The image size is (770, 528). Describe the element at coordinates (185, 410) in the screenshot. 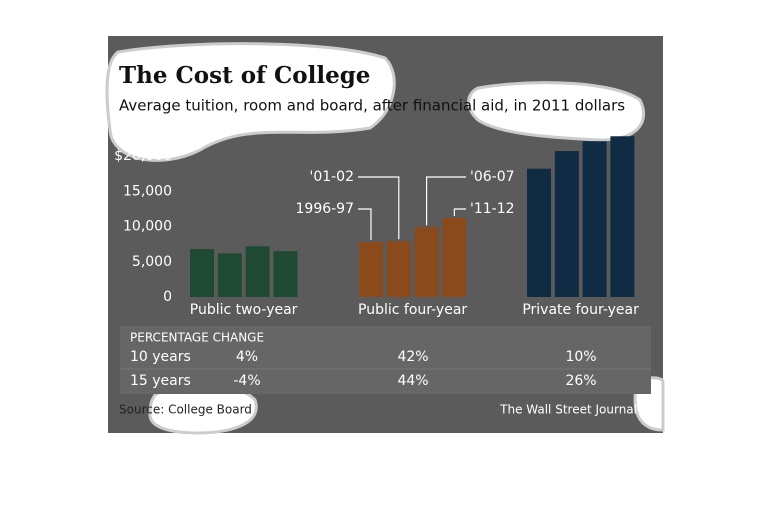

I see `source: Source: College Board` at that location.